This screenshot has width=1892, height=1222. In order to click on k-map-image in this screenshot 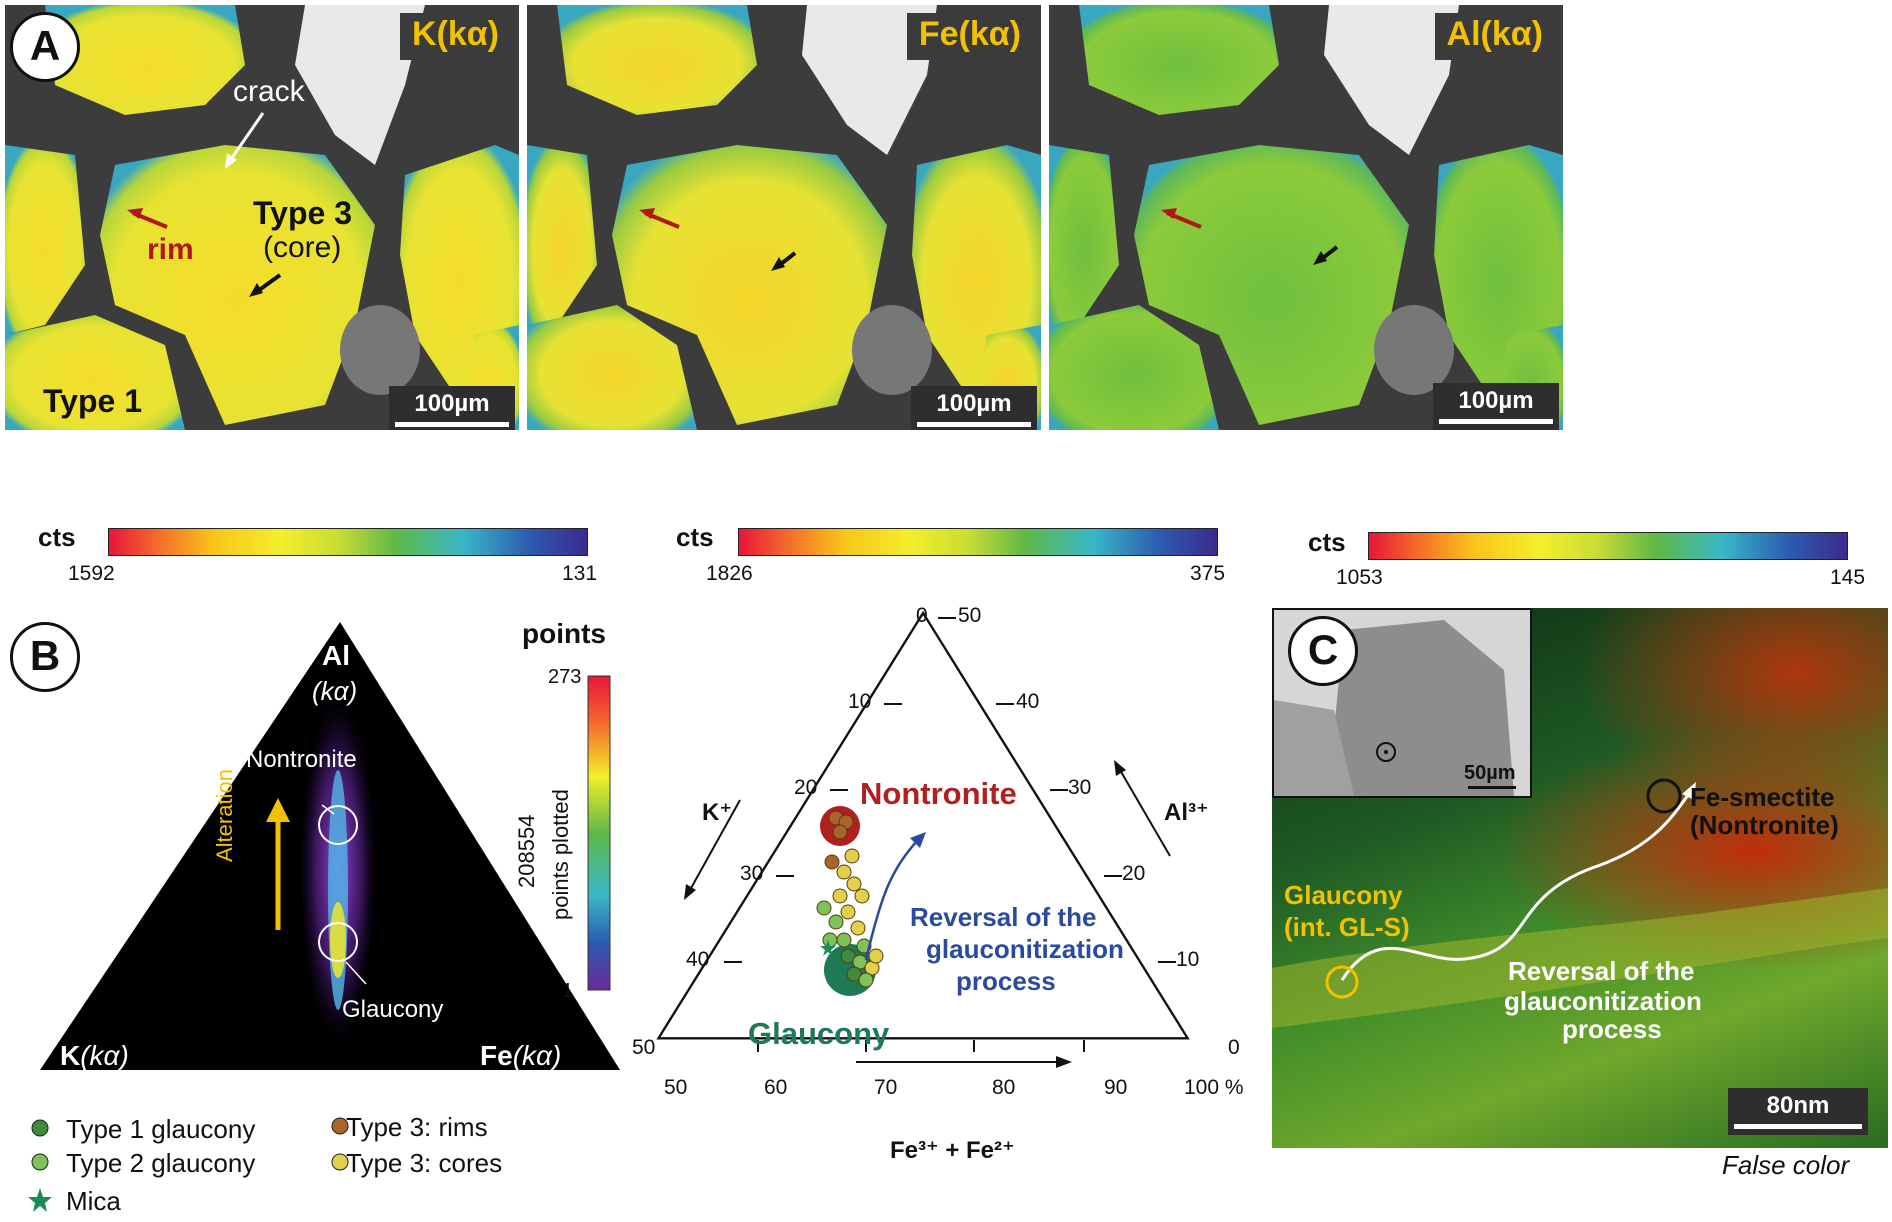, I will do `click(262, 217)`.